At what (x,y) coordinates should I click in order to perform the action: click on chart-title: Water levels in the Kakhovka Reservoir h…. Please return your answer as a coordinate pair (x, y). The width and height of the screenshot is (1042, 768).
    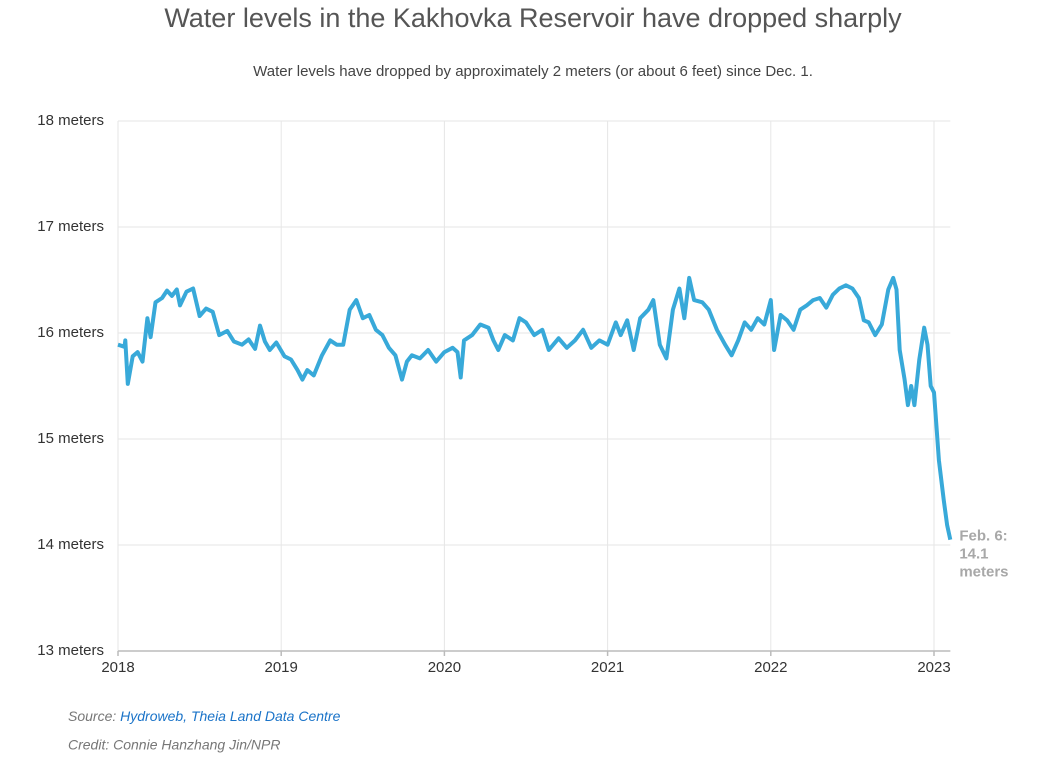
    Looking at the image, I should click on (533, 18).